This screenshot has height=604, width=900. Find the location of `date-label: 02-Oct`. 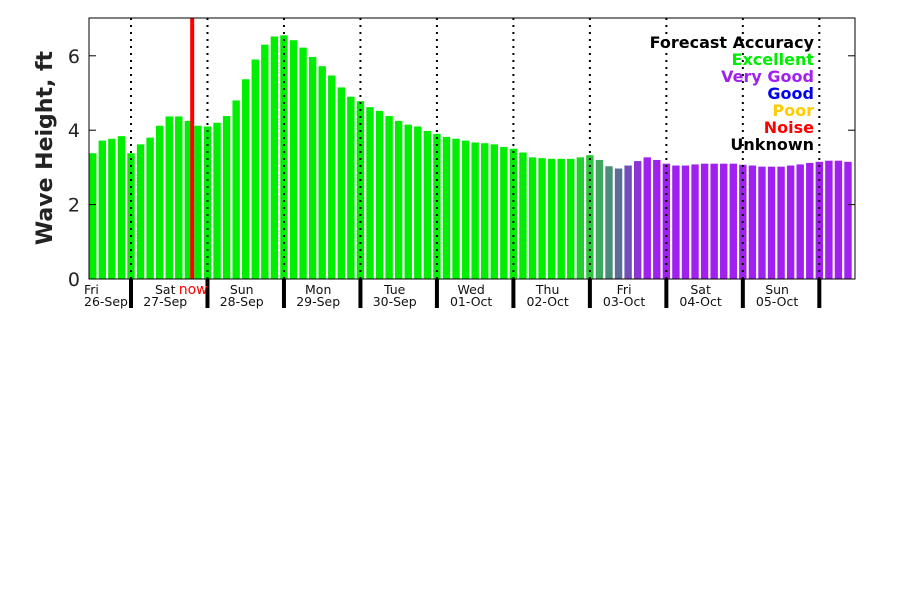

date-label: 02-Oct is located at coordinates (547, 301).